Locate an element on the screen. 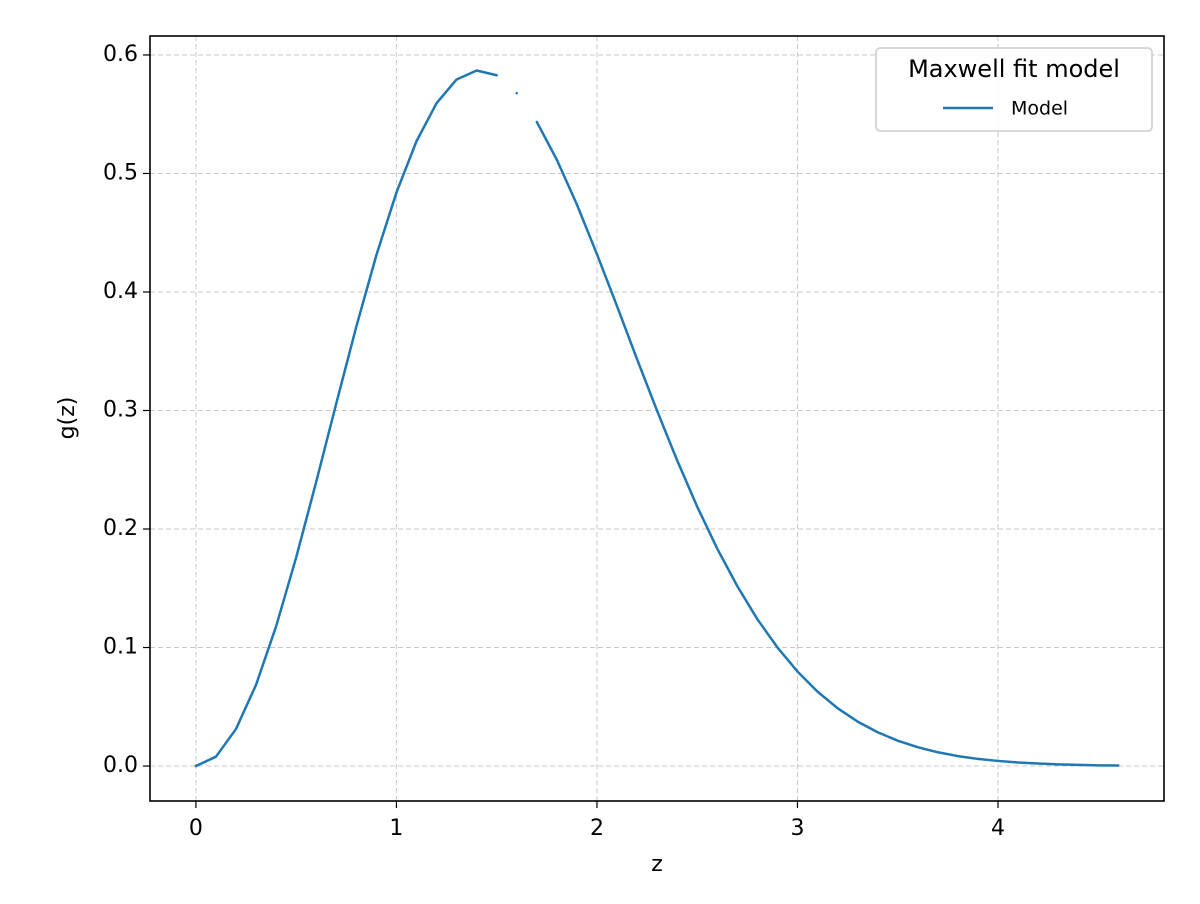 The height and width of the screenshot is (904, 1200). y-tick-label: 0.1 is located at coordinates (120, 647).